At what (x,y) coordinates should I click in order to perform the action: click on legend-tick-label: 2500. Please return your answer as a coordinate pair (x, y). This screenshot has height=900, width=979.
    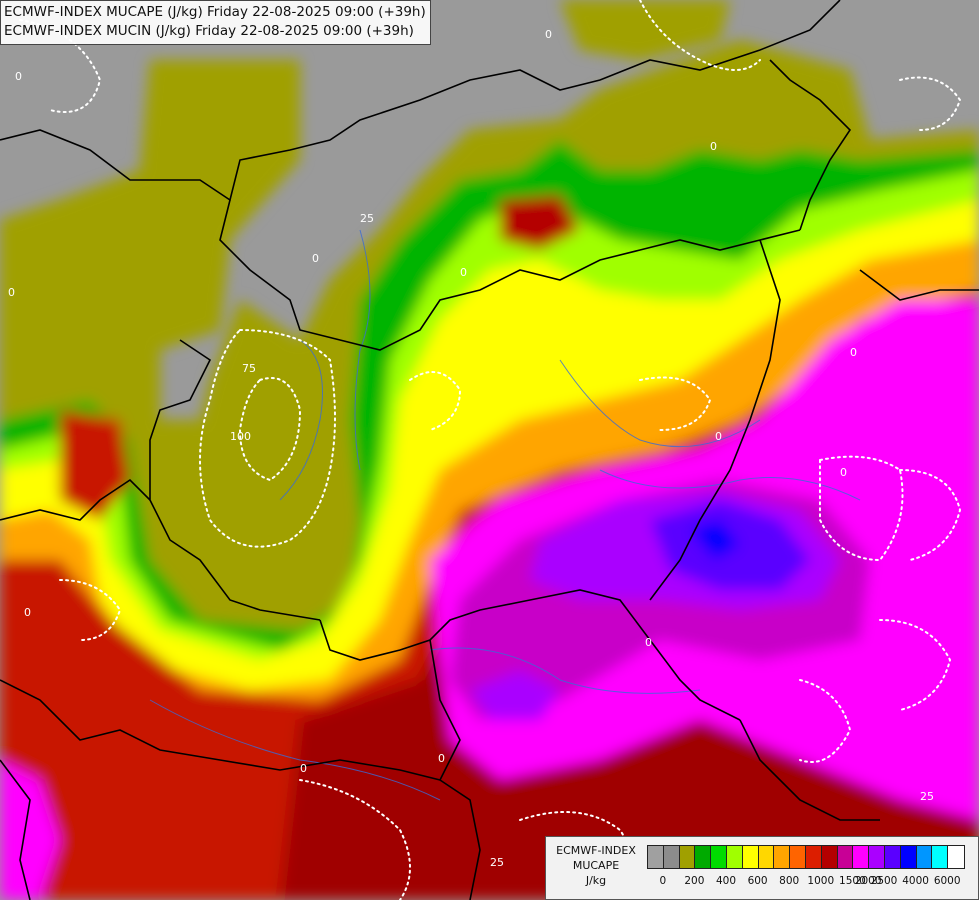
    Looking at the image, I should click on (884, 881).